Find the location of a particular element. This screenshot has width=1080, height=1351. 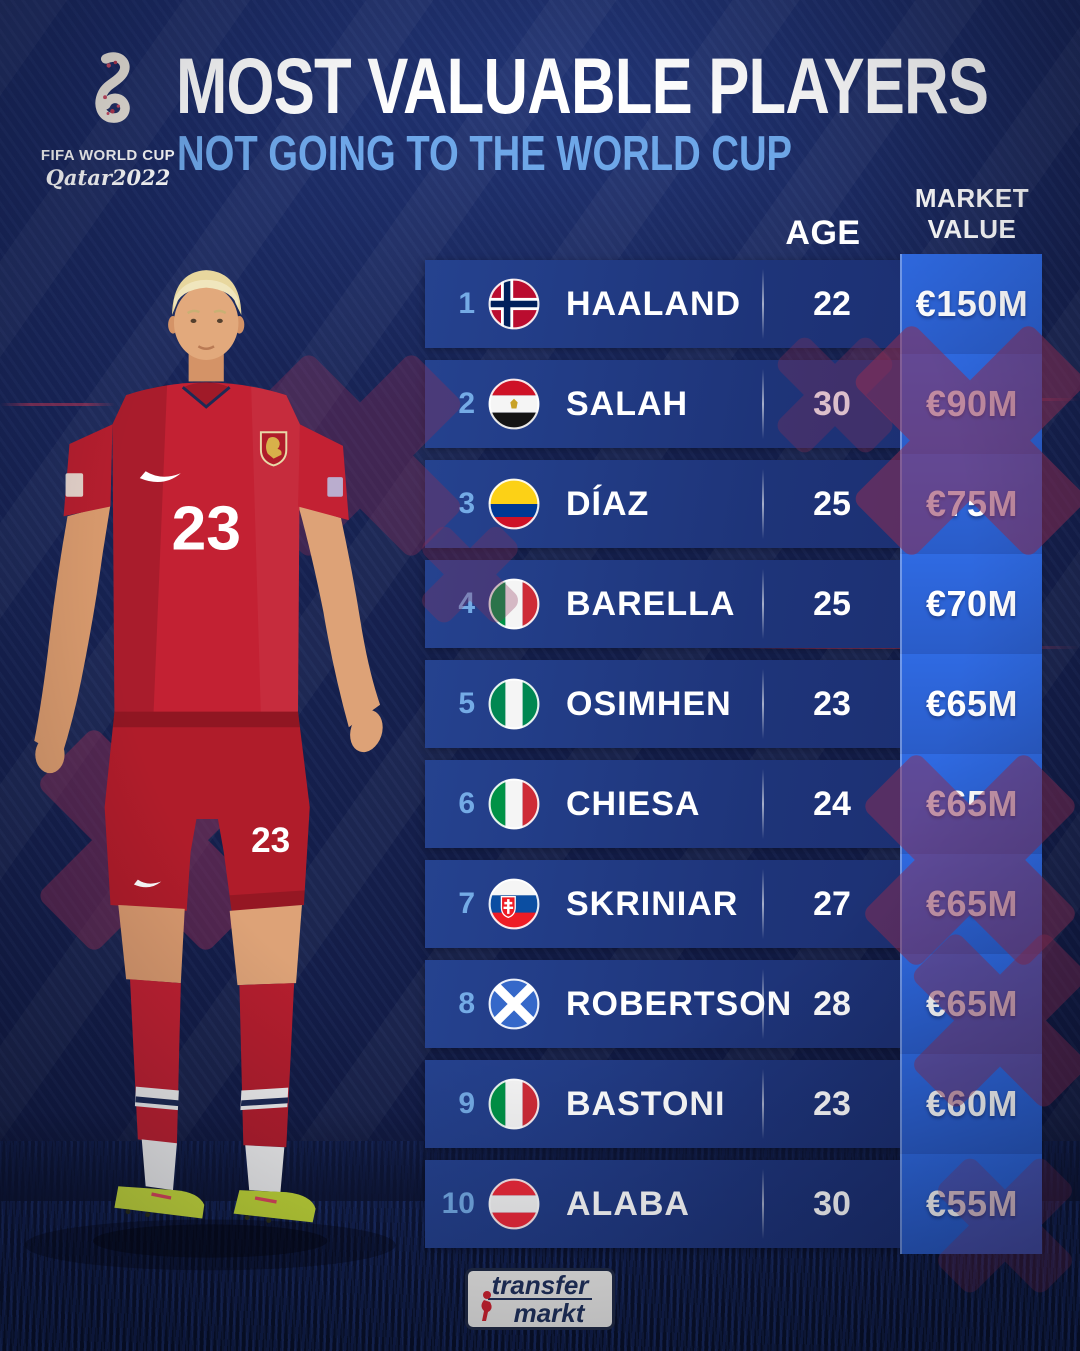

market-value: €75M is located at coordinates (972, 503).